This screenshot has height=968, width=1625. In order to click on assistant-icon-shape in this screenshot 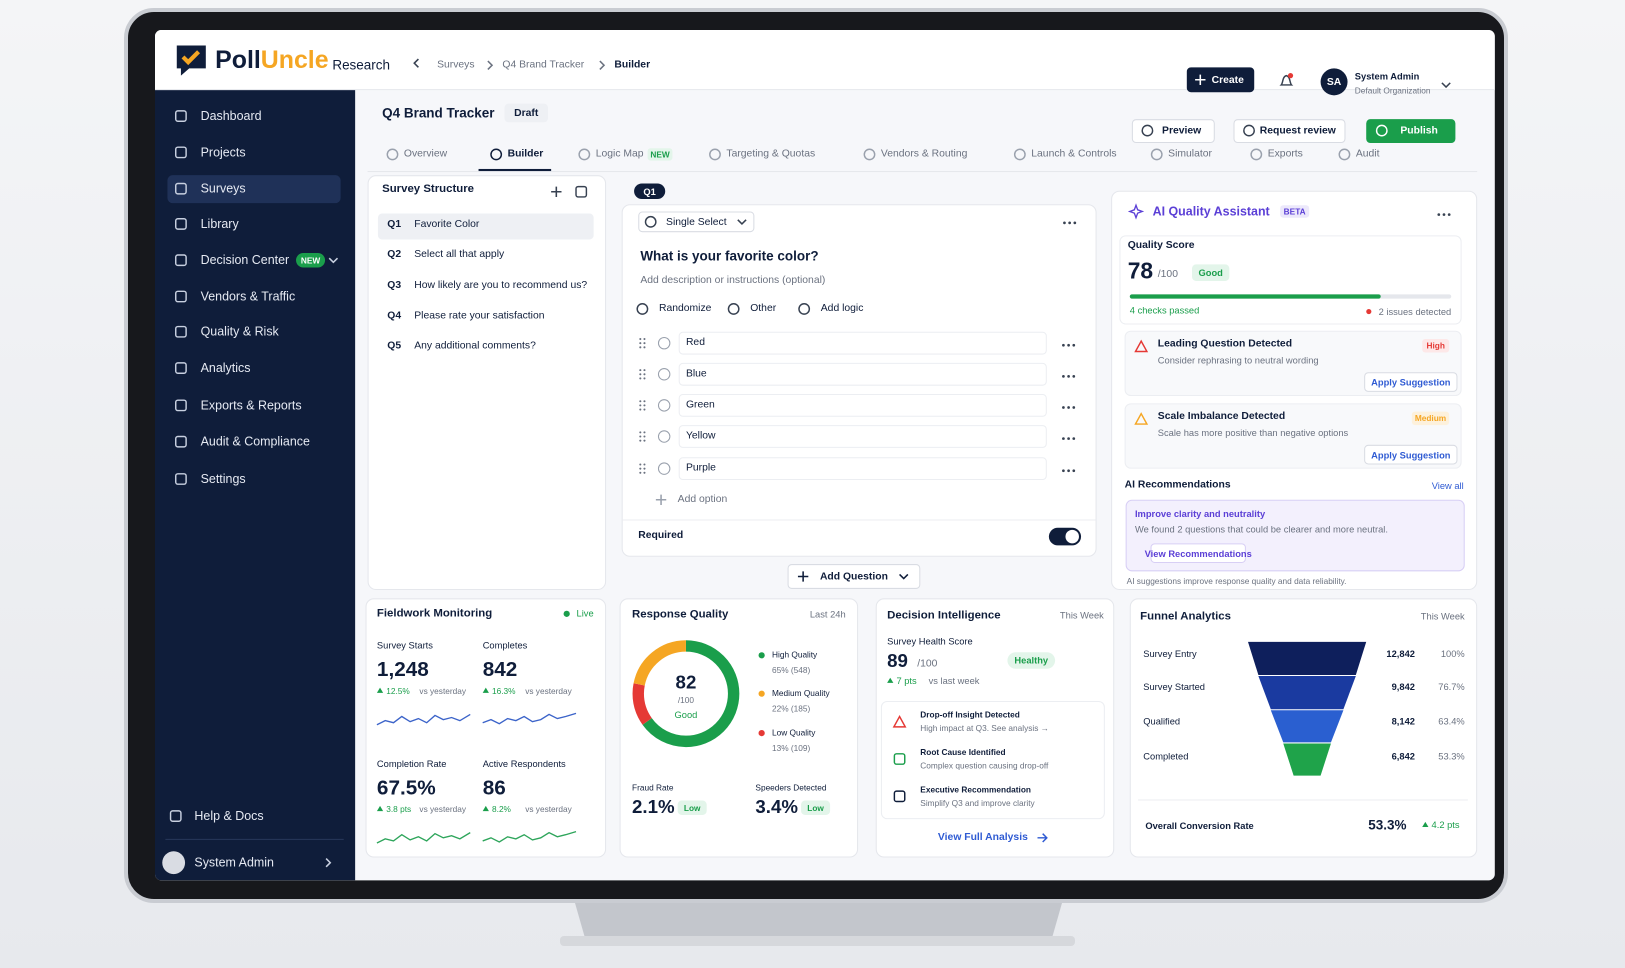, I will do `click(1136, 211)`.